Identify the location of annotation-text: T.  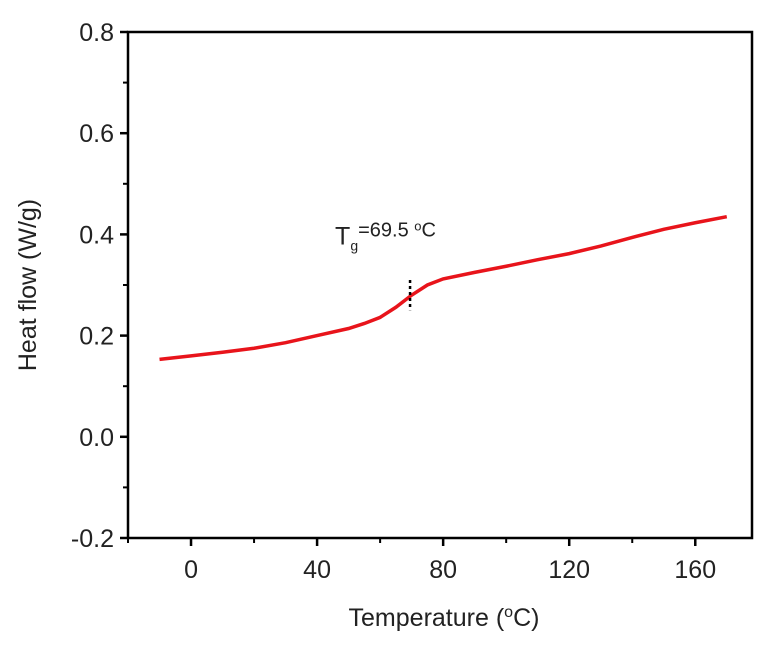
(342, 237).